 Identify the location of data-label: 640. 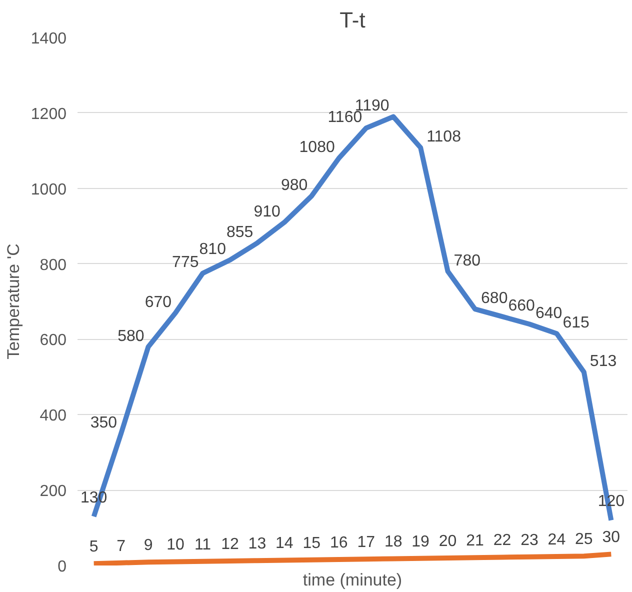
(548, 313).